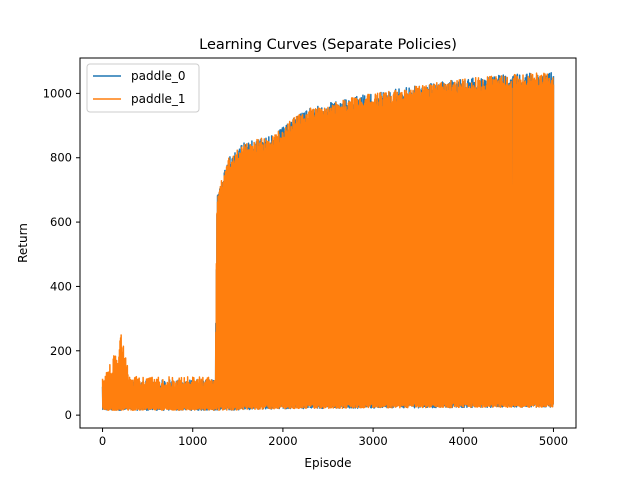 The height and width of the screenshot is (480, 640). What do you see at coordinates (61, 254) in the screenshot?
I see `y-axis-ticks: 0 200 400 600 800 1000` at bounding box center [61, 254].